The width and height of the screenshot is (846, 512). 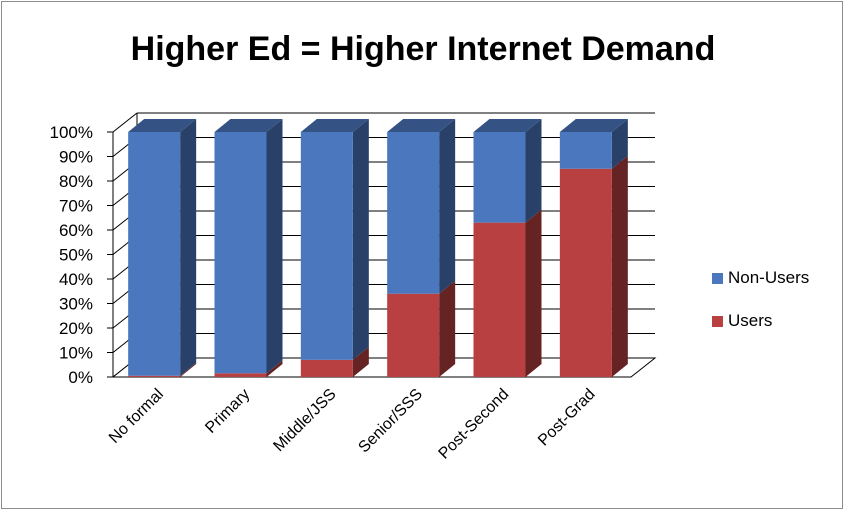 What do you see at coordinates (136, 416) in the screenshot?
I see `x-tick-label: No formal` at bounding box center [136, 416].